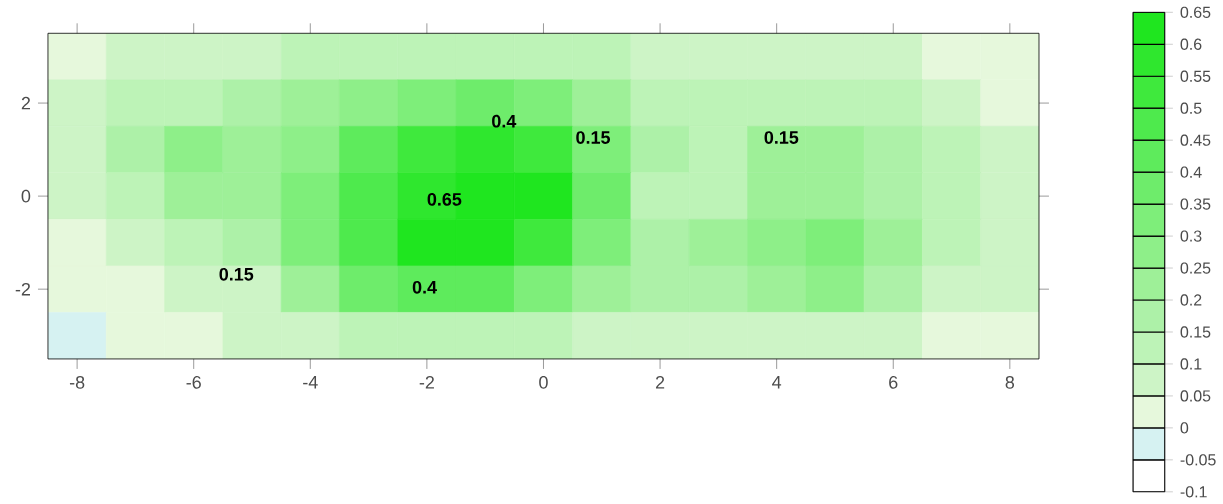 The image size is (1223, 504). Describe the element at coordinates (1191, 172) in the screenshot. I see `color-bar-label: 0.4` at that location.